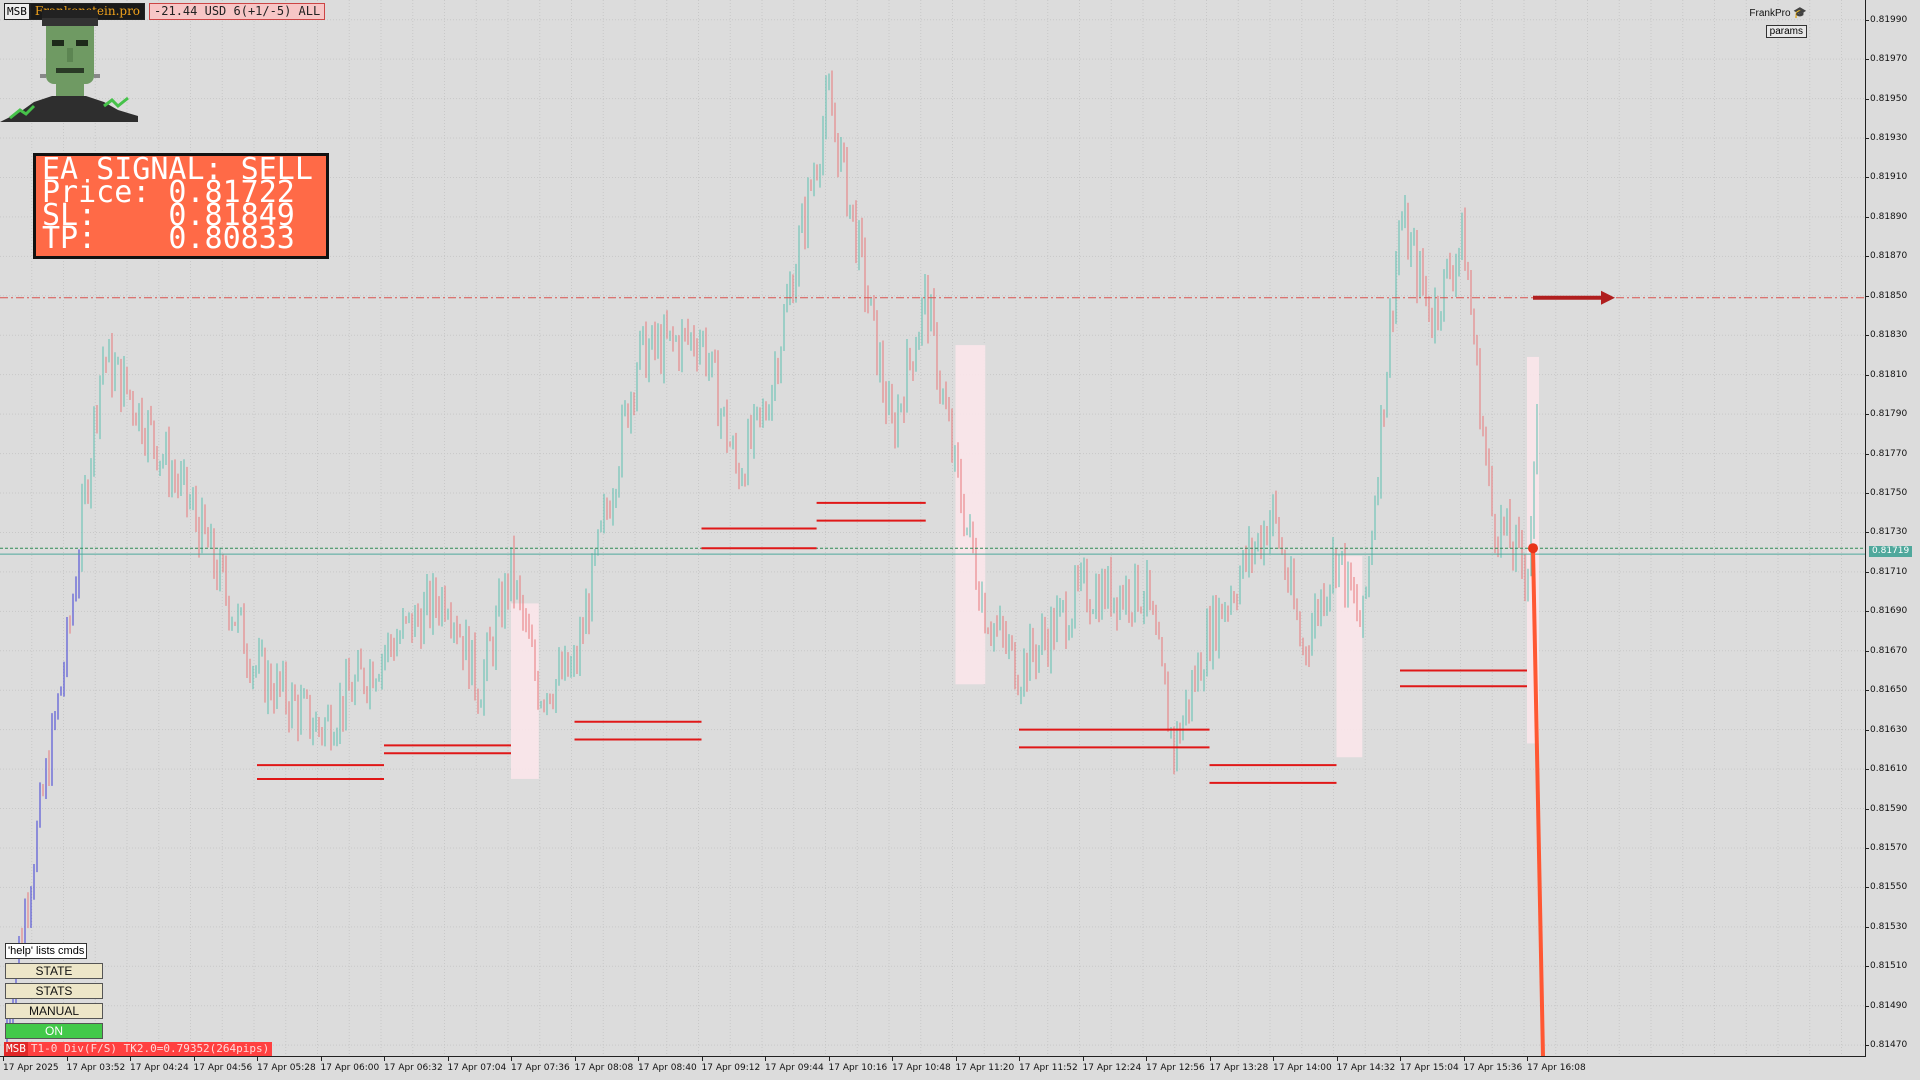  Describe the element at coordinates (1778, 22) in the screenshot. I see `top-right-controls: FrankPro 🎓 params` at that location.